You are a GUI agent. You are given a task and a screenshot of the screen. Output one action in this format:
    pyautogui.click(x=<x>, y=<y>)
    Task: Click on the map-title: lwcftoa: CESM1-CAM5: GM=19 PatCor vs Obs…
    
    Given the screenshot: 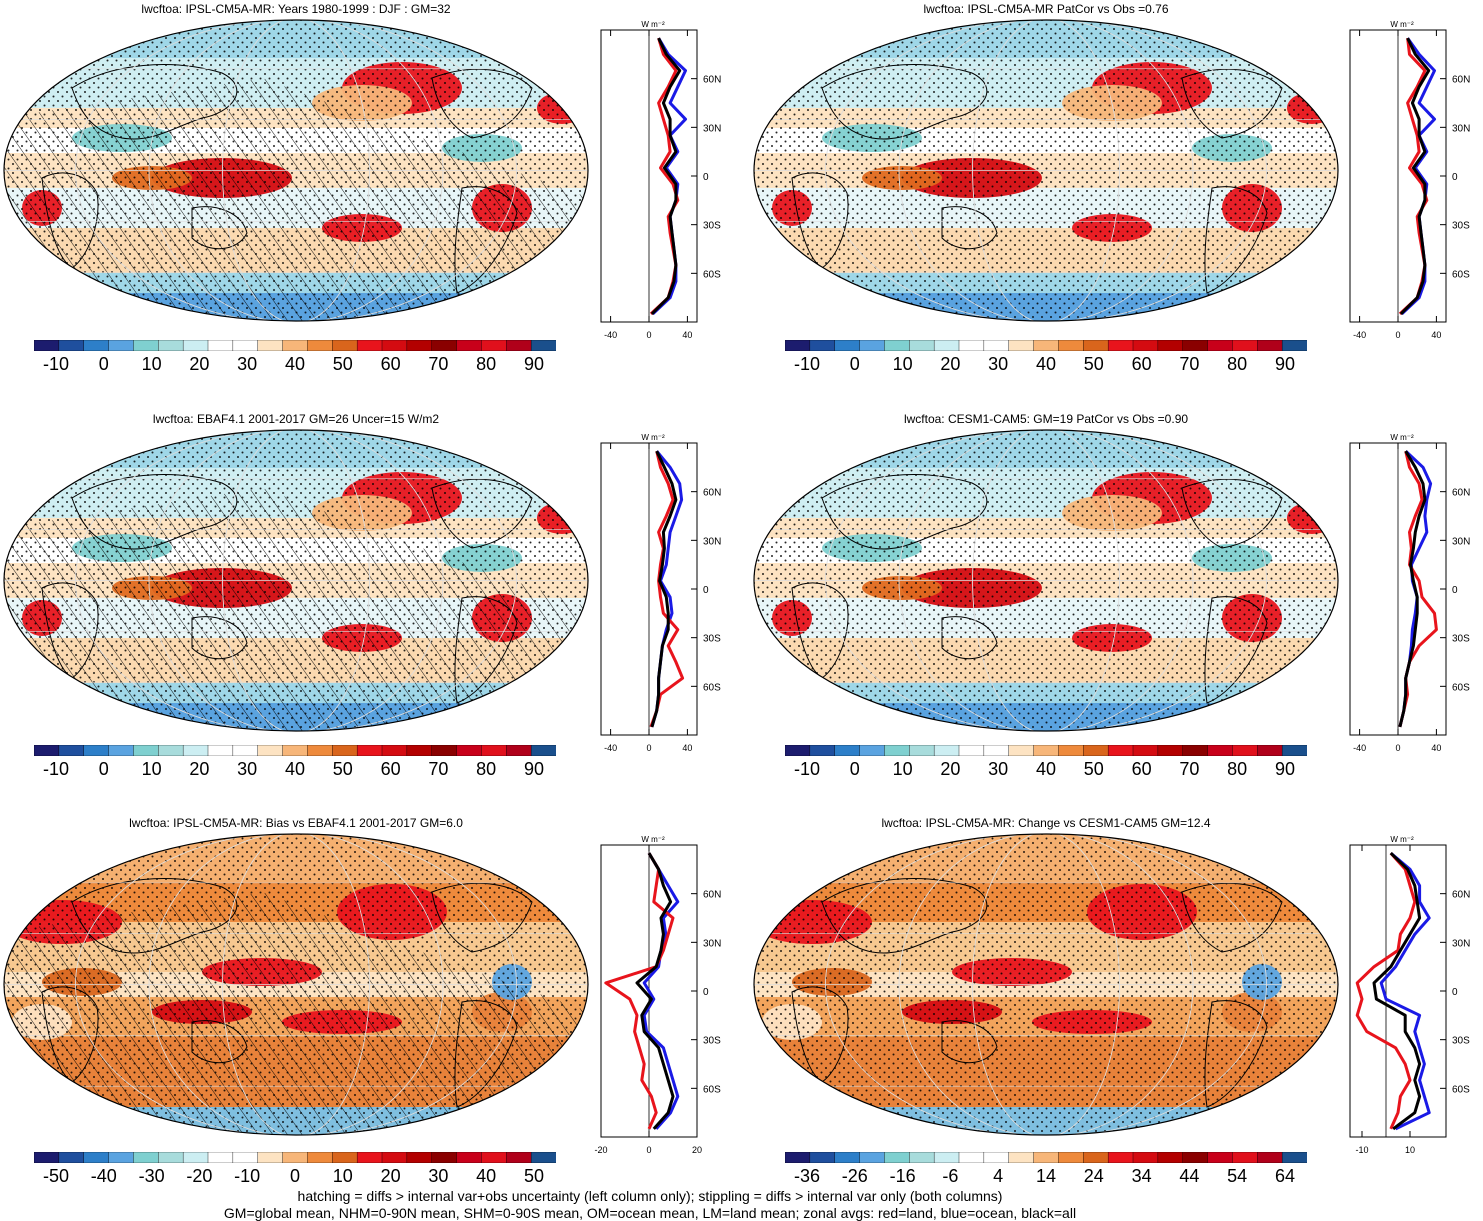 What is the action you would take?
    pyautogui.click(x=1046, y=419)
    